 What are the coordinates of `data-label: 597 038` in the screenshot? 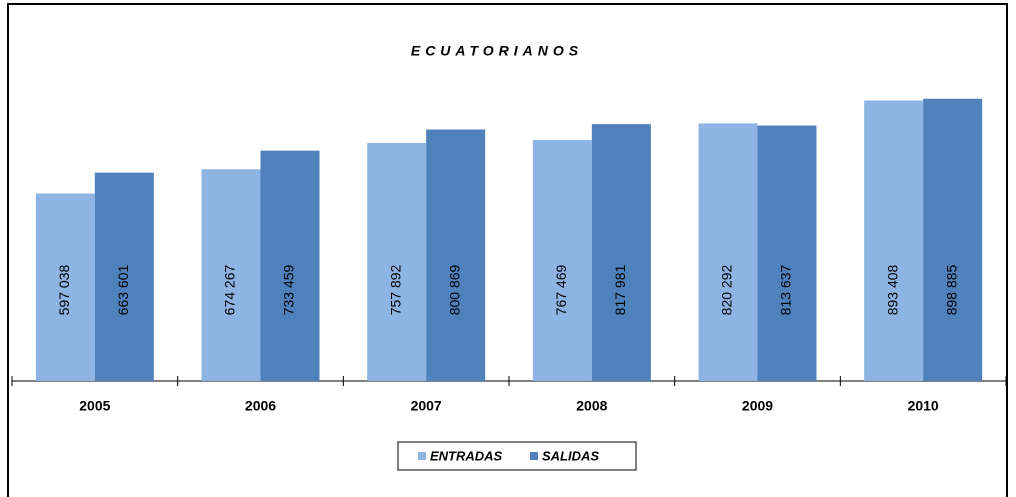 It's located at (64, 289).